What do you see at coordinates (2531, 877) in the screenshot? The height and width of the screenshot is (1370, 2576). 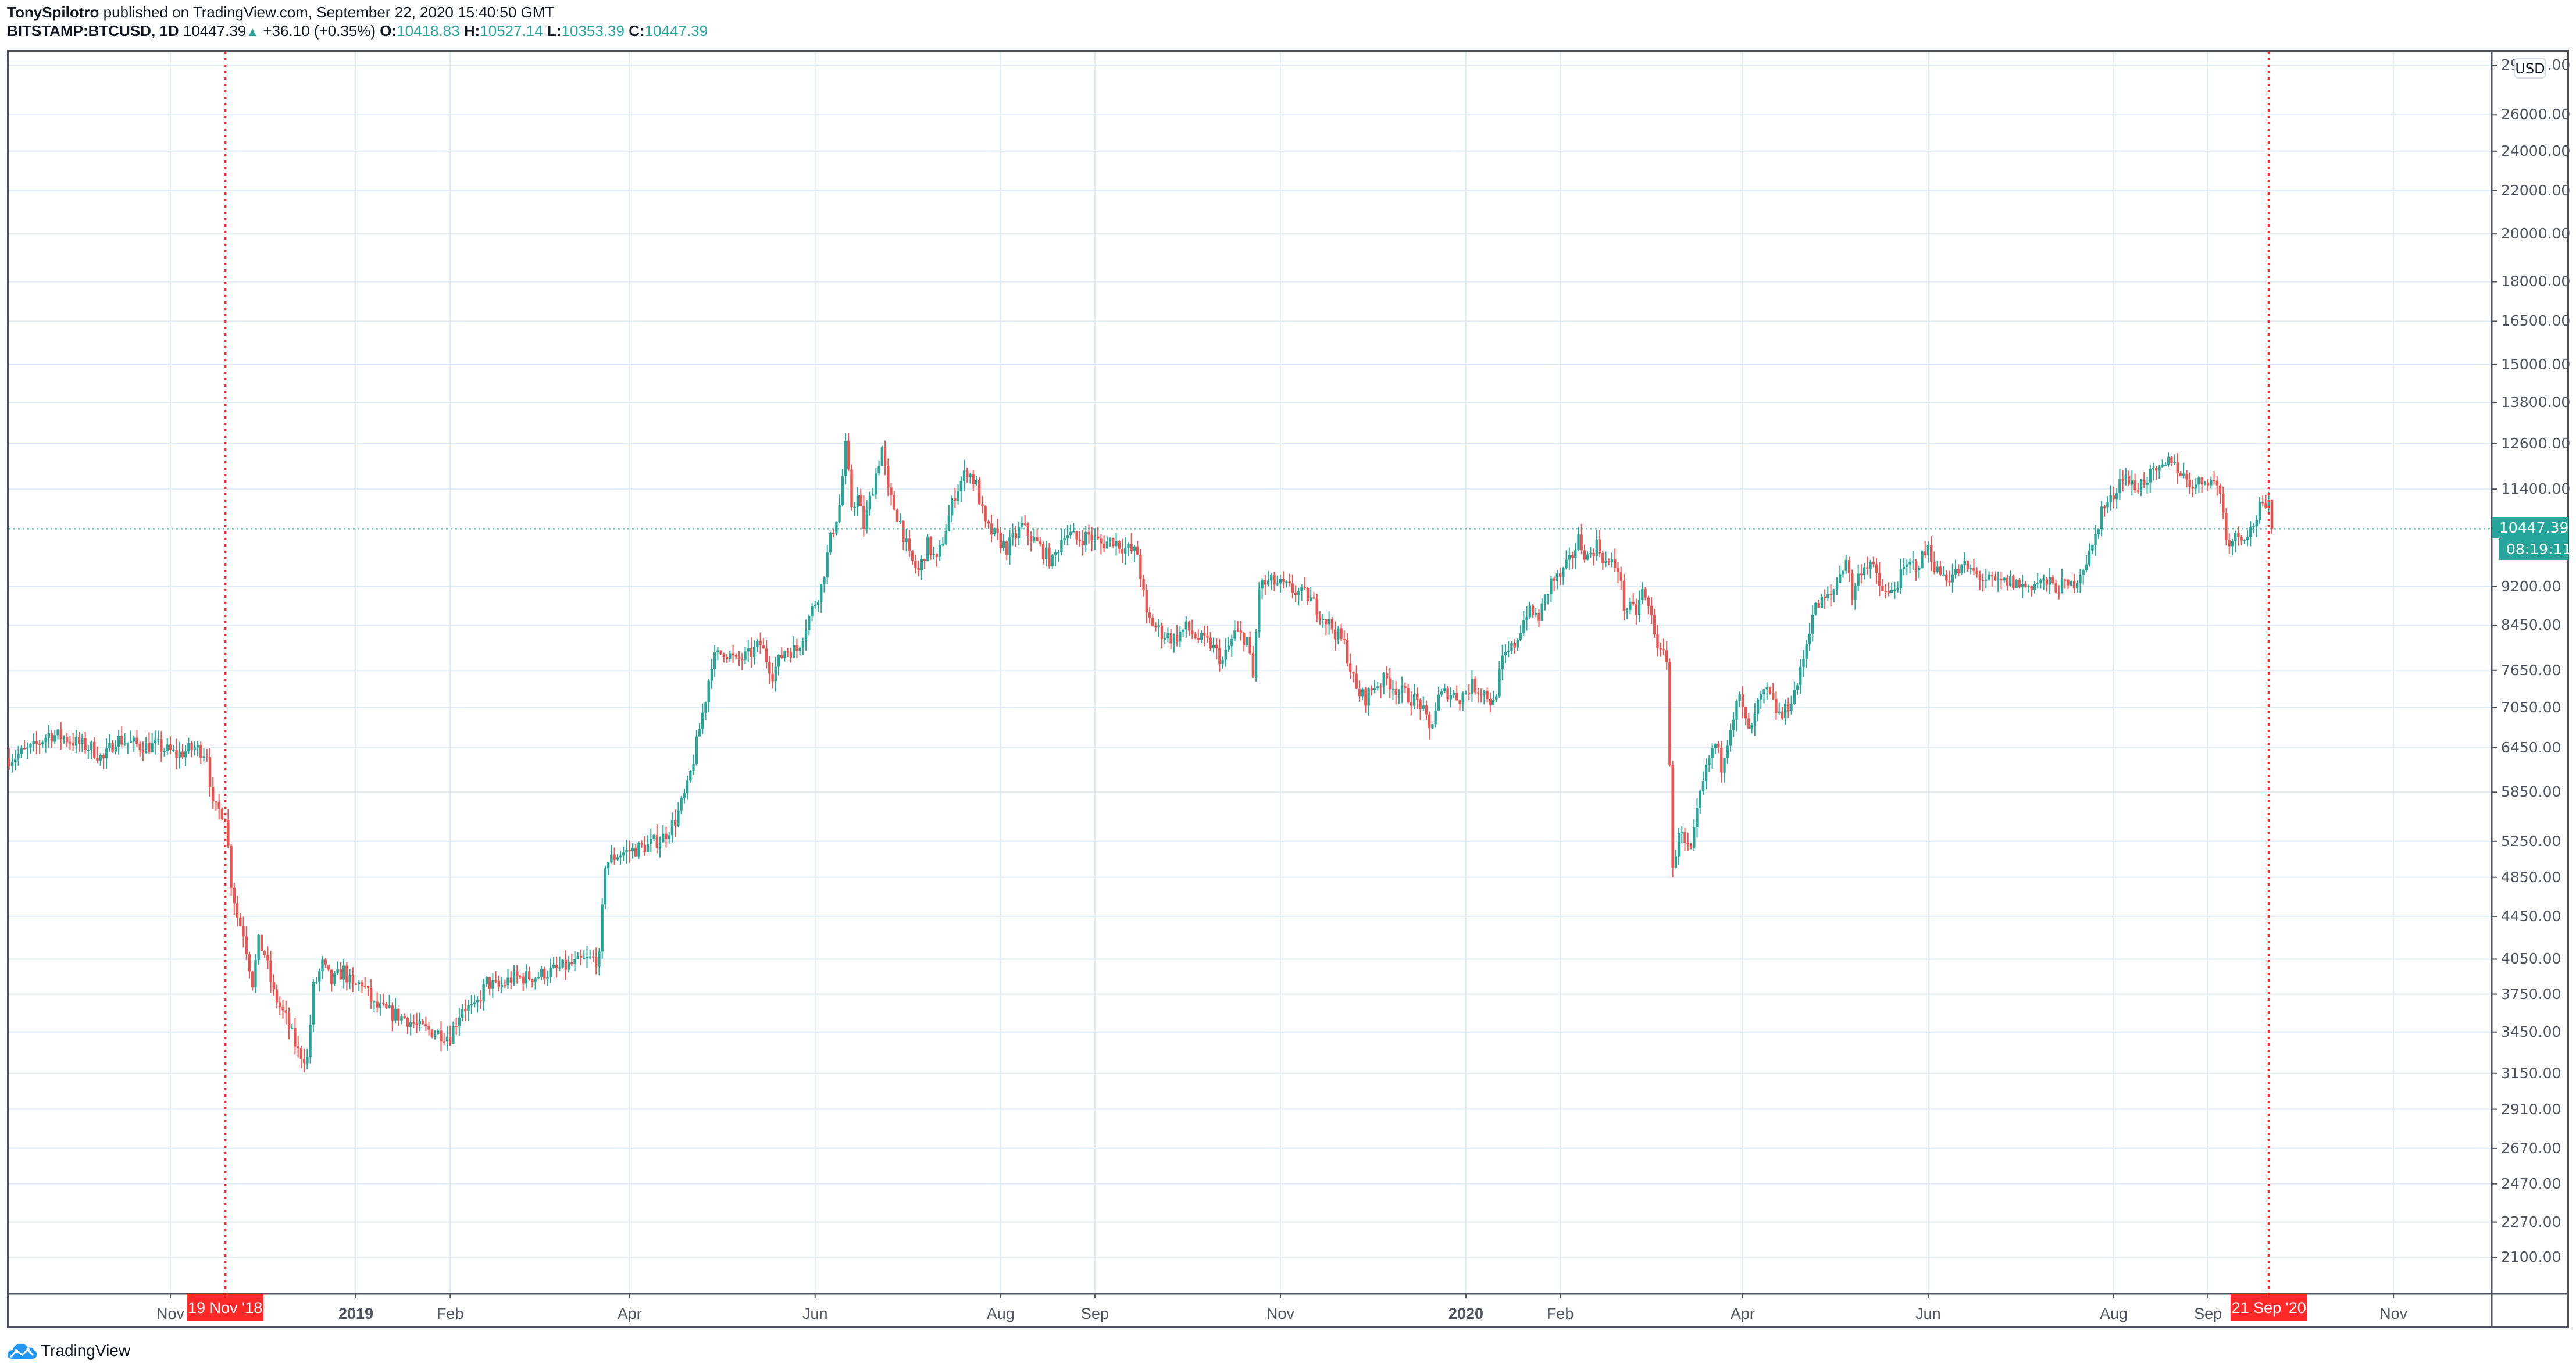 I see `price-tick-label: 4850.00` at bounding box center [2531, 877].